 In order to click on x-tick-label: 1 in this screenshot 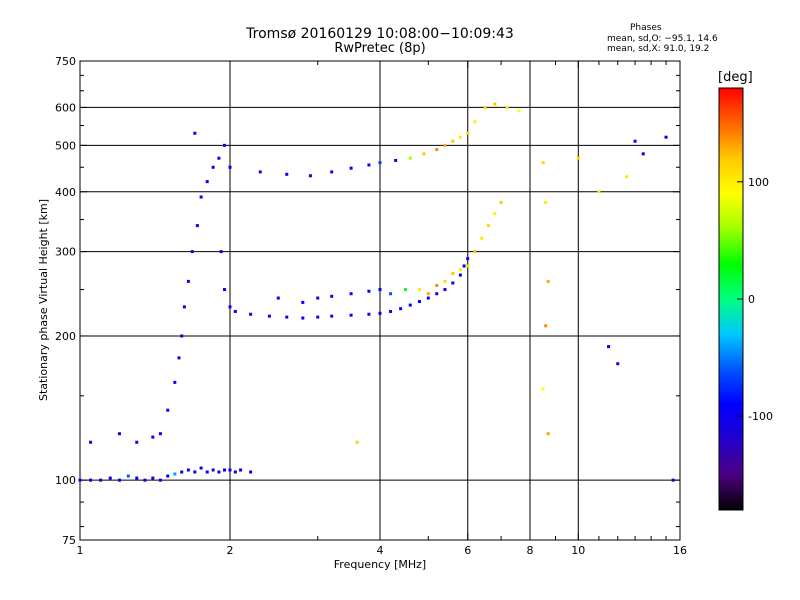, I will do `click(80, 550)`.